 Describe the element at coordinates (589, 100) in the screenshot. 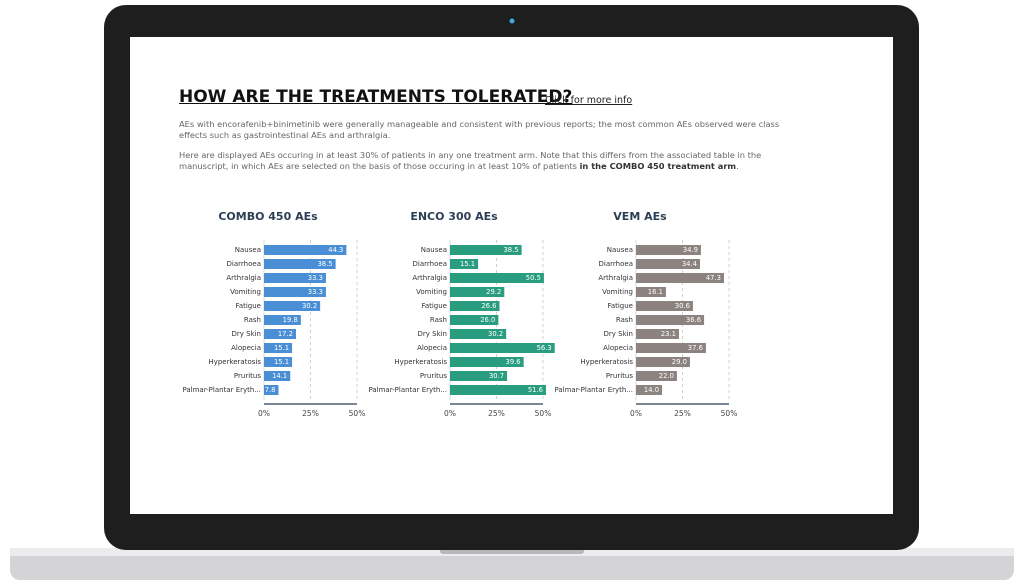

I see `more-info-link: Click for more info` at that location.